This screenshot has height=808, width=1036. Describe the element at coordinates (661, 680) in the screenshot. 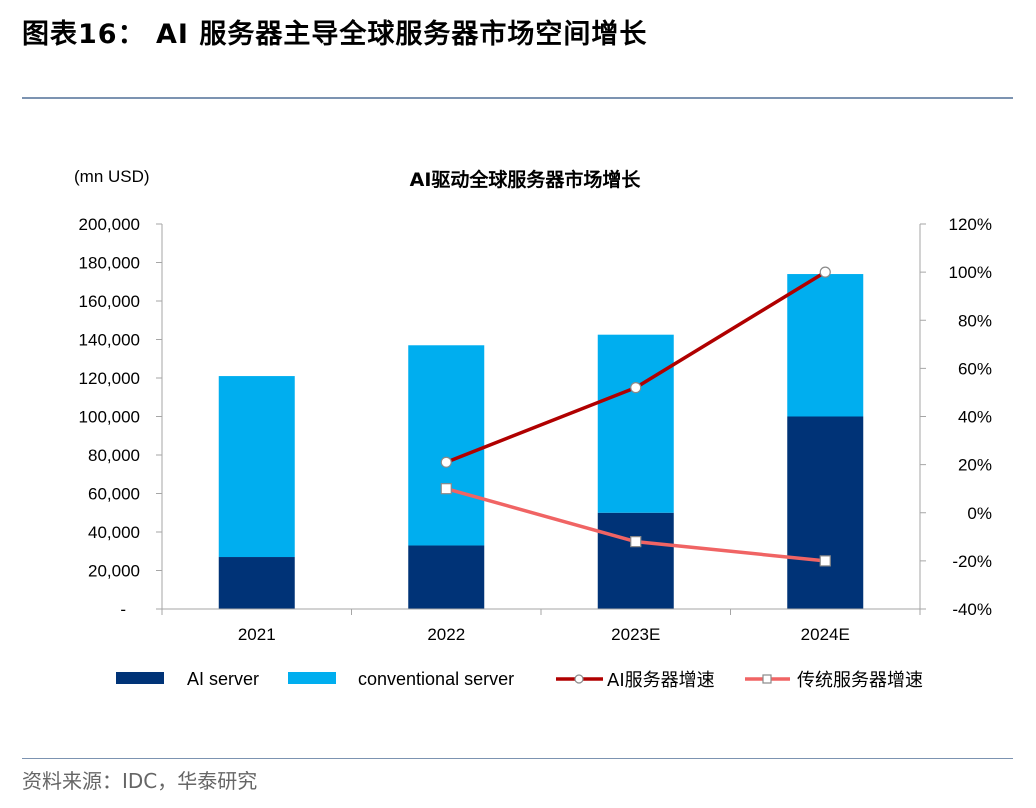

I see `legend-label-ai-growth: AI服务器增速` at that location.